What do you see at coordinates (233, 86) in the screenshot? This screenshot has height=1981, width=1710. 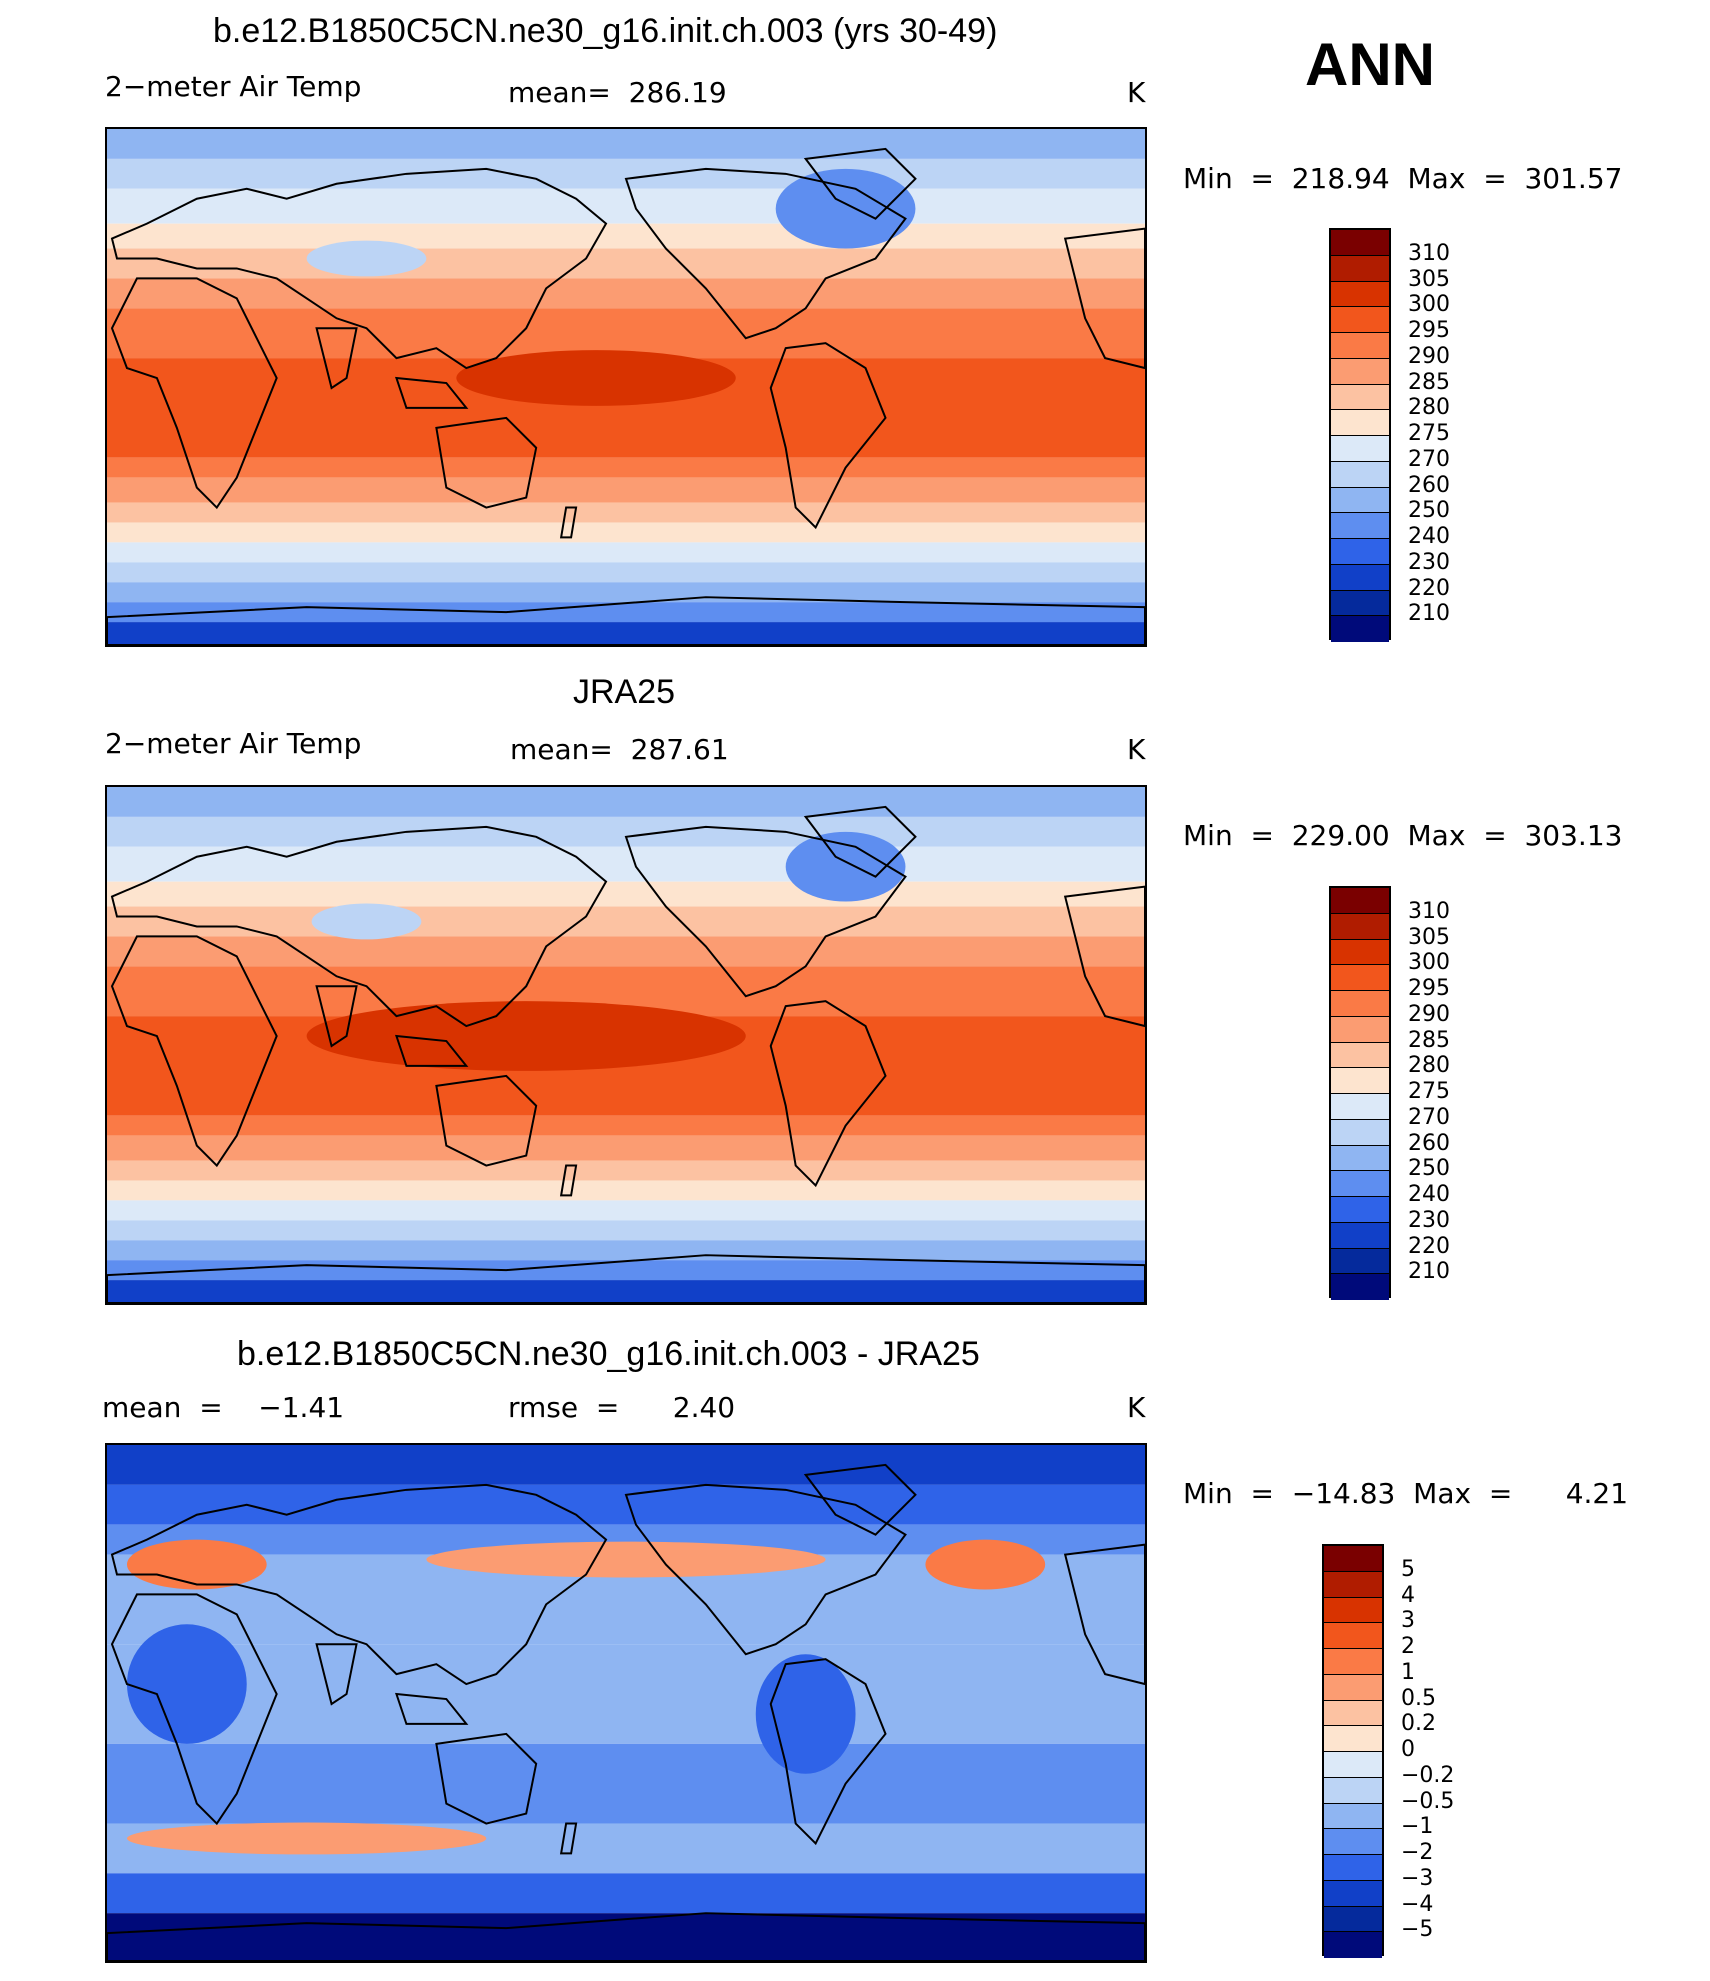 I see `panel-1-variable-label: 2−meter Air Temp` at bounding box center [233, 86].